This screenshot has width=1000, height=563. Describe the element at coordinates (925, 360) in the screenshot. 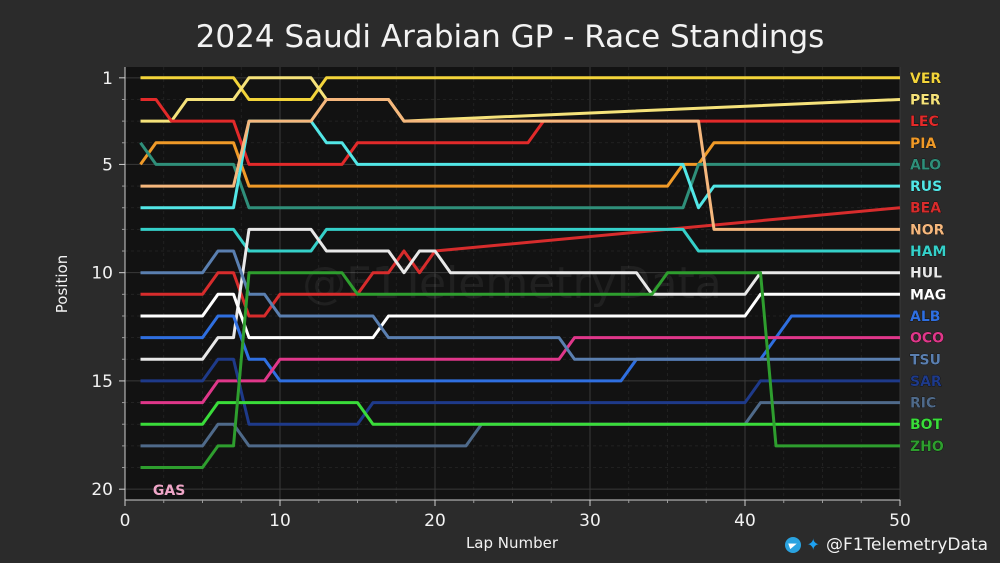

I see `driver-label-tsu: TSU` at that location.